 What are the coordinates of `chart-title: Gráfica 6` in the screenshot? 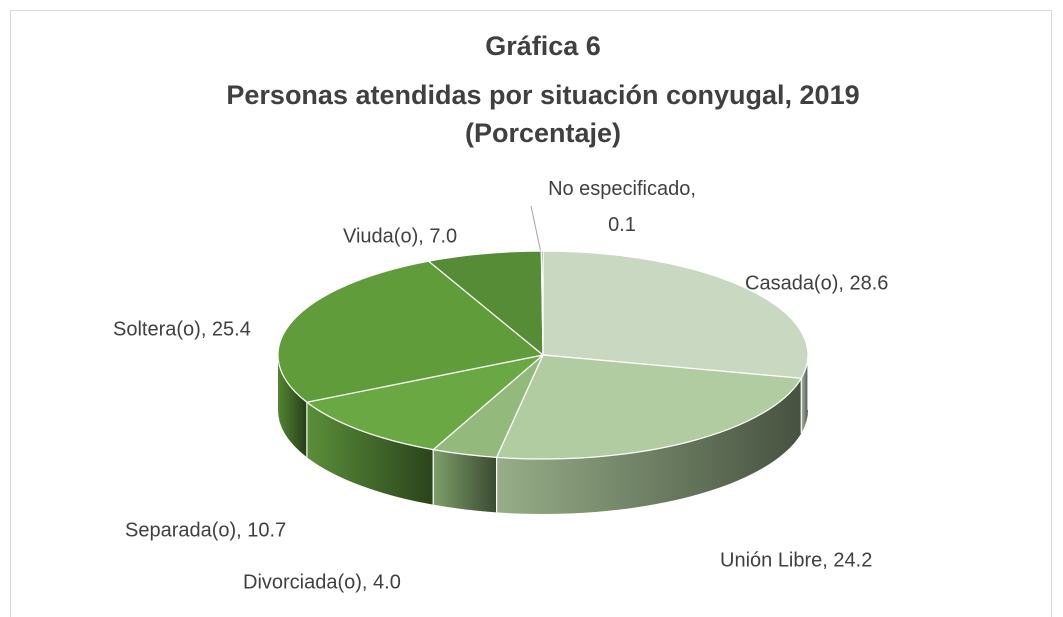 It's located at (543, 46).